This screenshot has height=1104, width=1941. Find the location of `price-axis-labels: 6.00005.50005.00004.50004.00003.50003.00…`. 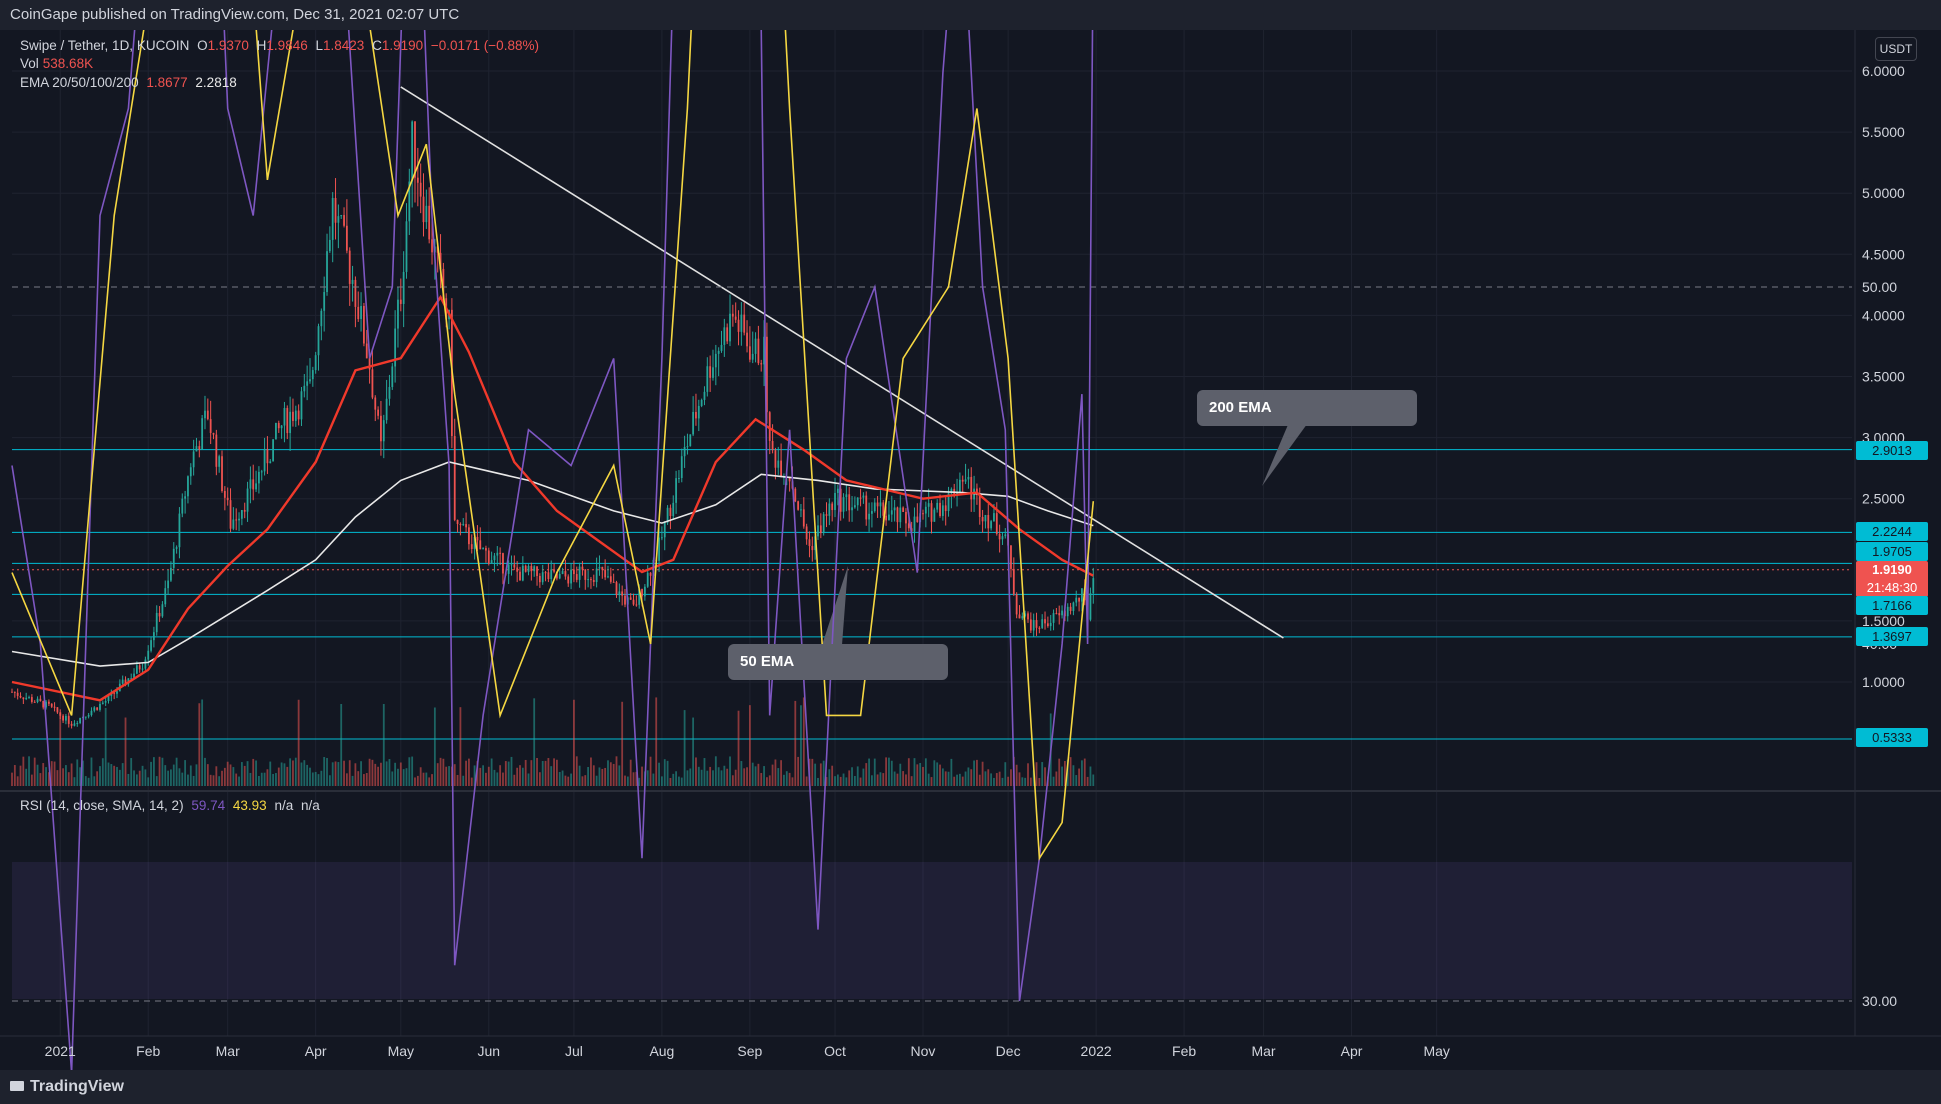

price-axis-labels: 6.00005.50005.00004.50004.00003.50003.00… is located at coordinates (1883, 376).